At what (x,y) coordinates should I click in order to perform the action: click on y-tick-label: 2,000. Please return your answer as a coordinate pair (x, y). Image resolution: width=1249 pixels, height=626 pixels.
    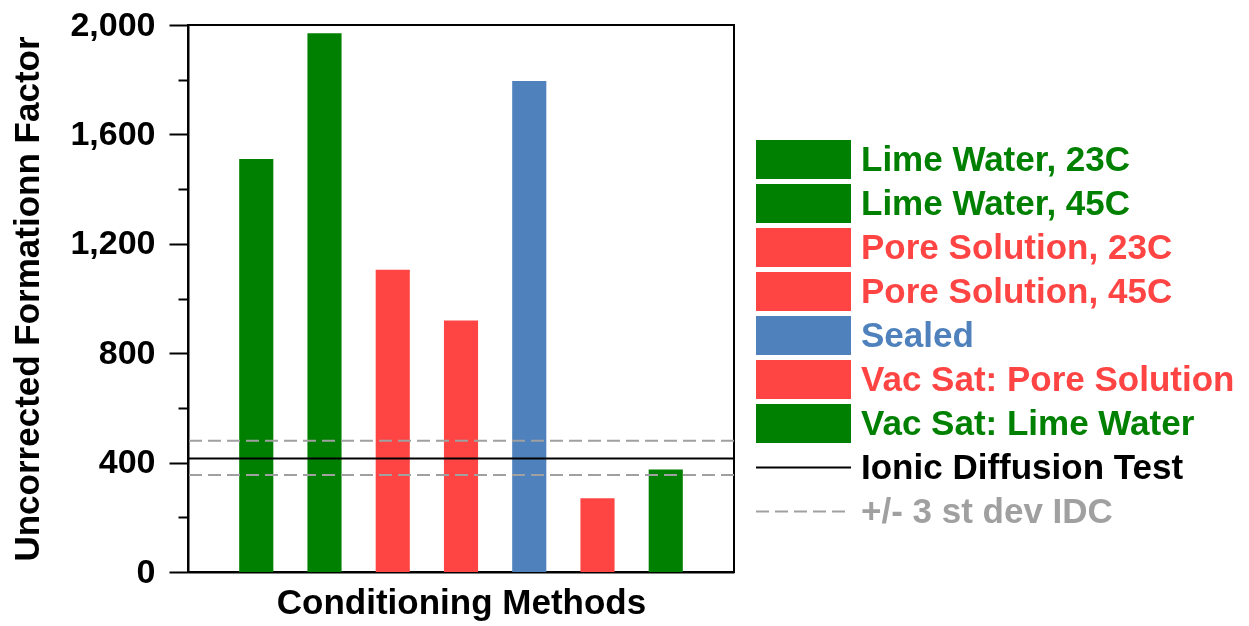
    Looking at the image, I should click on (113, 23).